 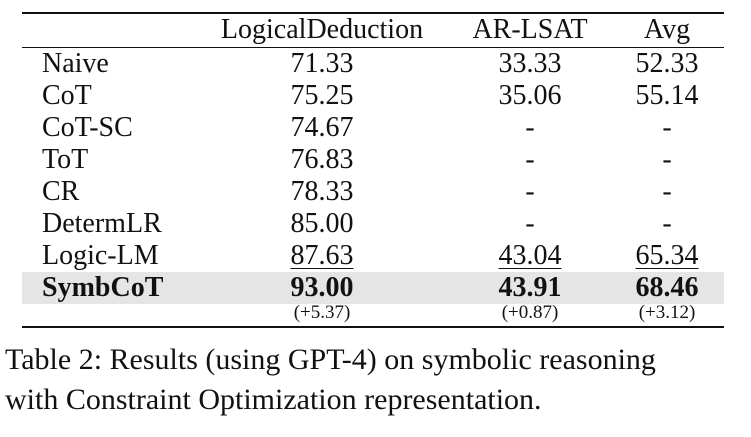 What do you see at coordinates (667, 287) in the screenshot?
I see `symbcot-avg: 68.46` at bounding box center [667, 287].